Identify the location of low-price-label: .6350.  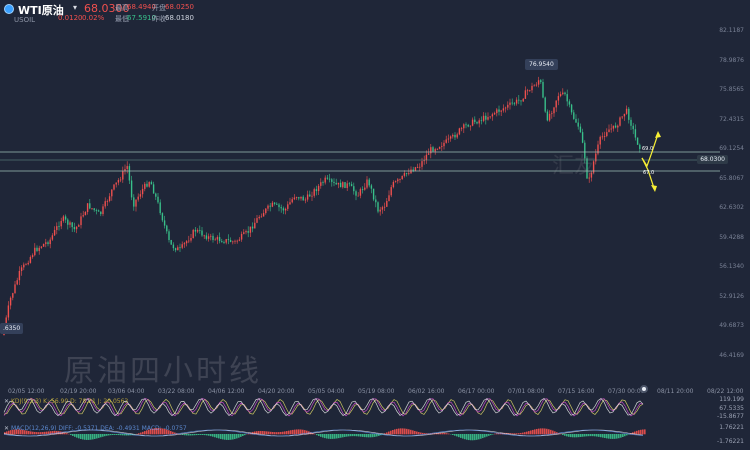
(12, 328).